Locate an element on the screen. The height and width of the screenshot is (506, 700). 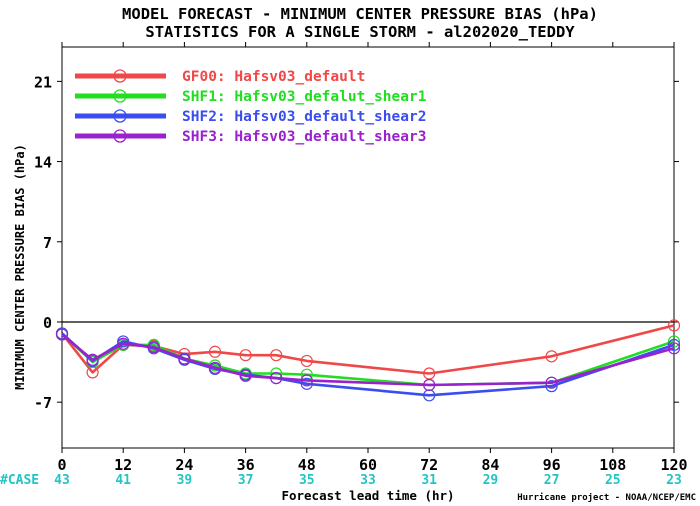
y-tick-label: 0 is located at coordinates (47, 323).